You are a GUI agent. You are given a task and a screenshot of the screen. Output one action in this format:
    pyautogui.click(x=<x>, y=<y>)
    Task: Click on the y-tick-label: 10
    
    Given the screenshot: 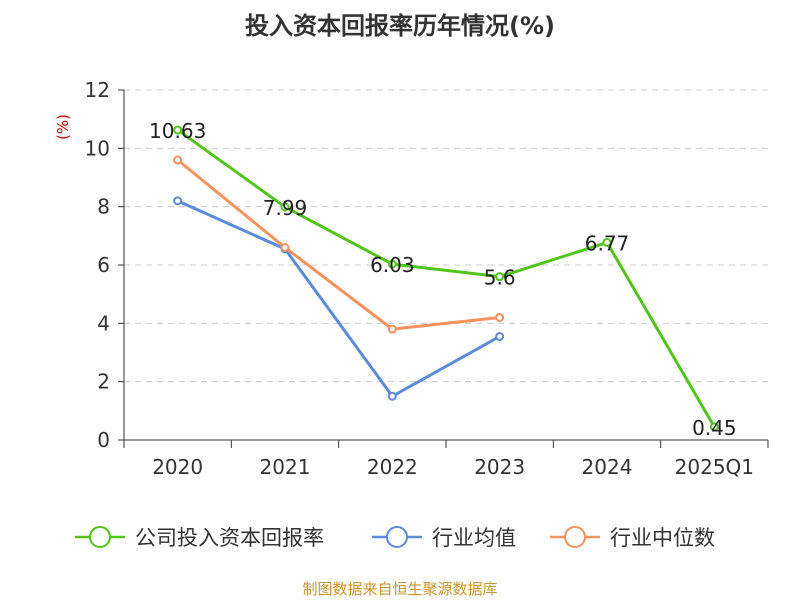 What is the action you would take?
    pyautogui.click(x=97, y=148)
    